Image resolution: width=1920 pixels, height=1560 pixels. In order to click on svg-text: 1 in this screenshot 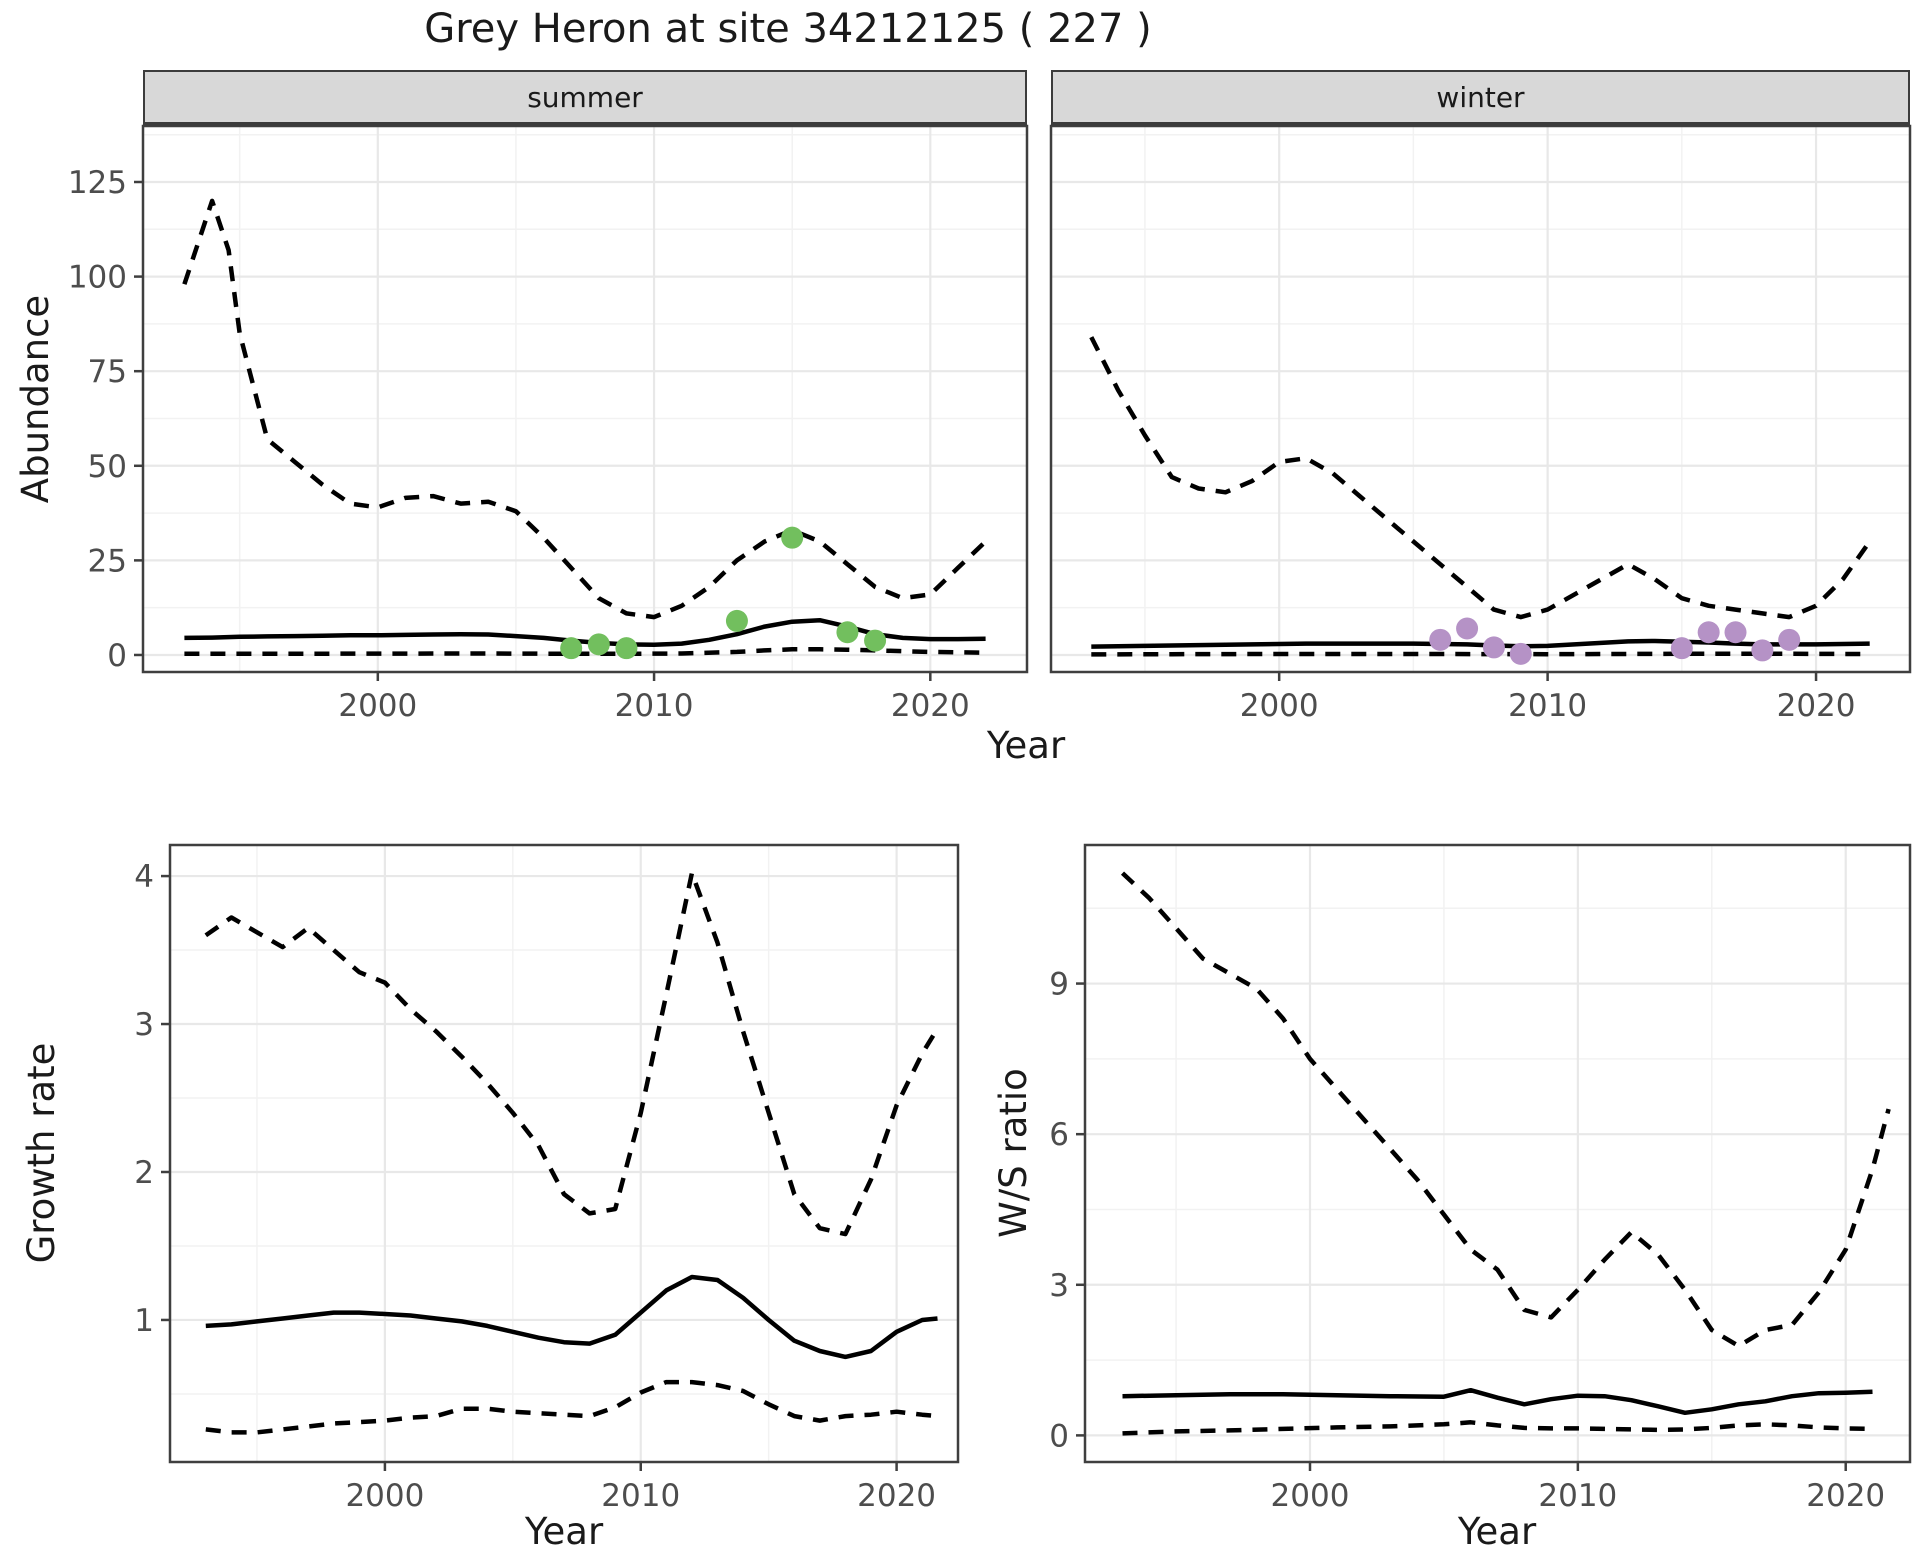, I will do `click(144, 1321)`.